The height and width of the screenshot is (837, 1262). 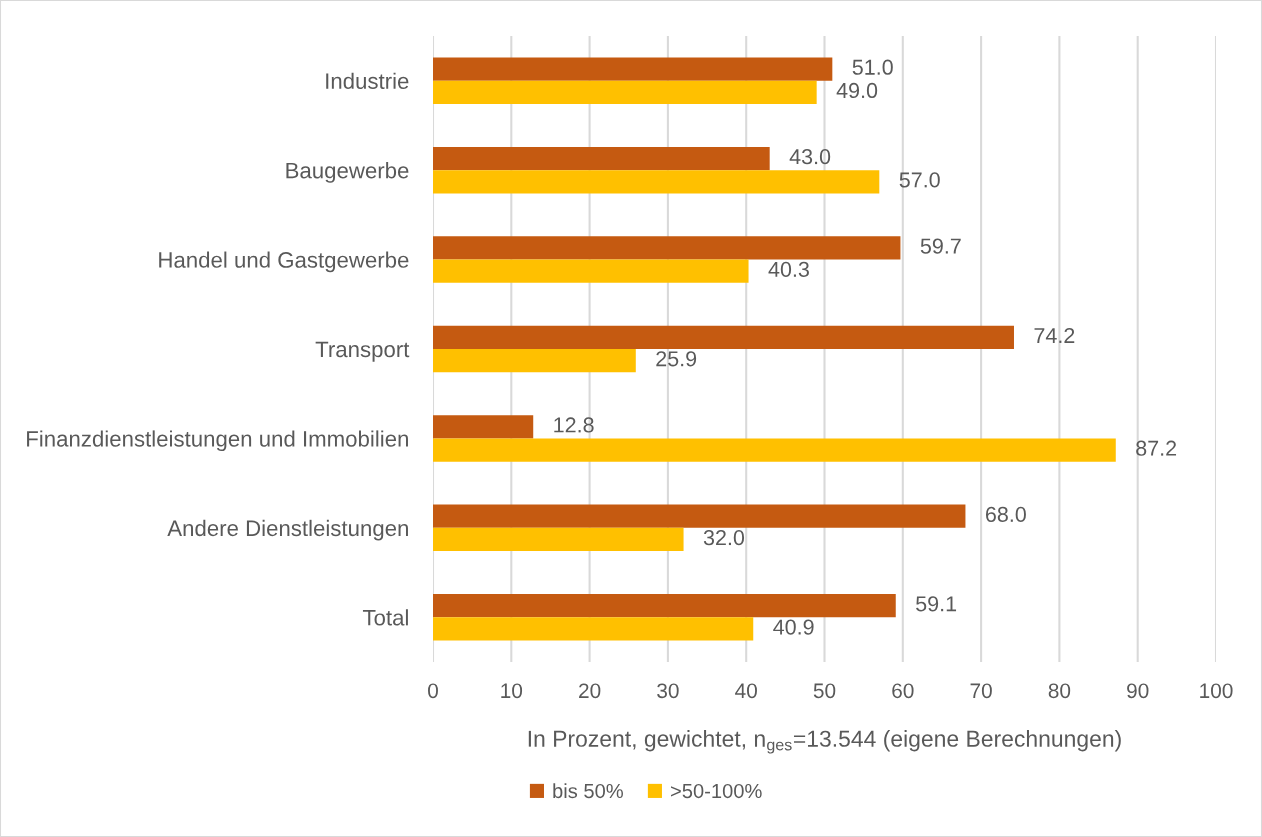 What do you see at coordinates (367, 80) in the screenshot?
I see `y-tick-label: Industrie` at bounding box center [367, 80].